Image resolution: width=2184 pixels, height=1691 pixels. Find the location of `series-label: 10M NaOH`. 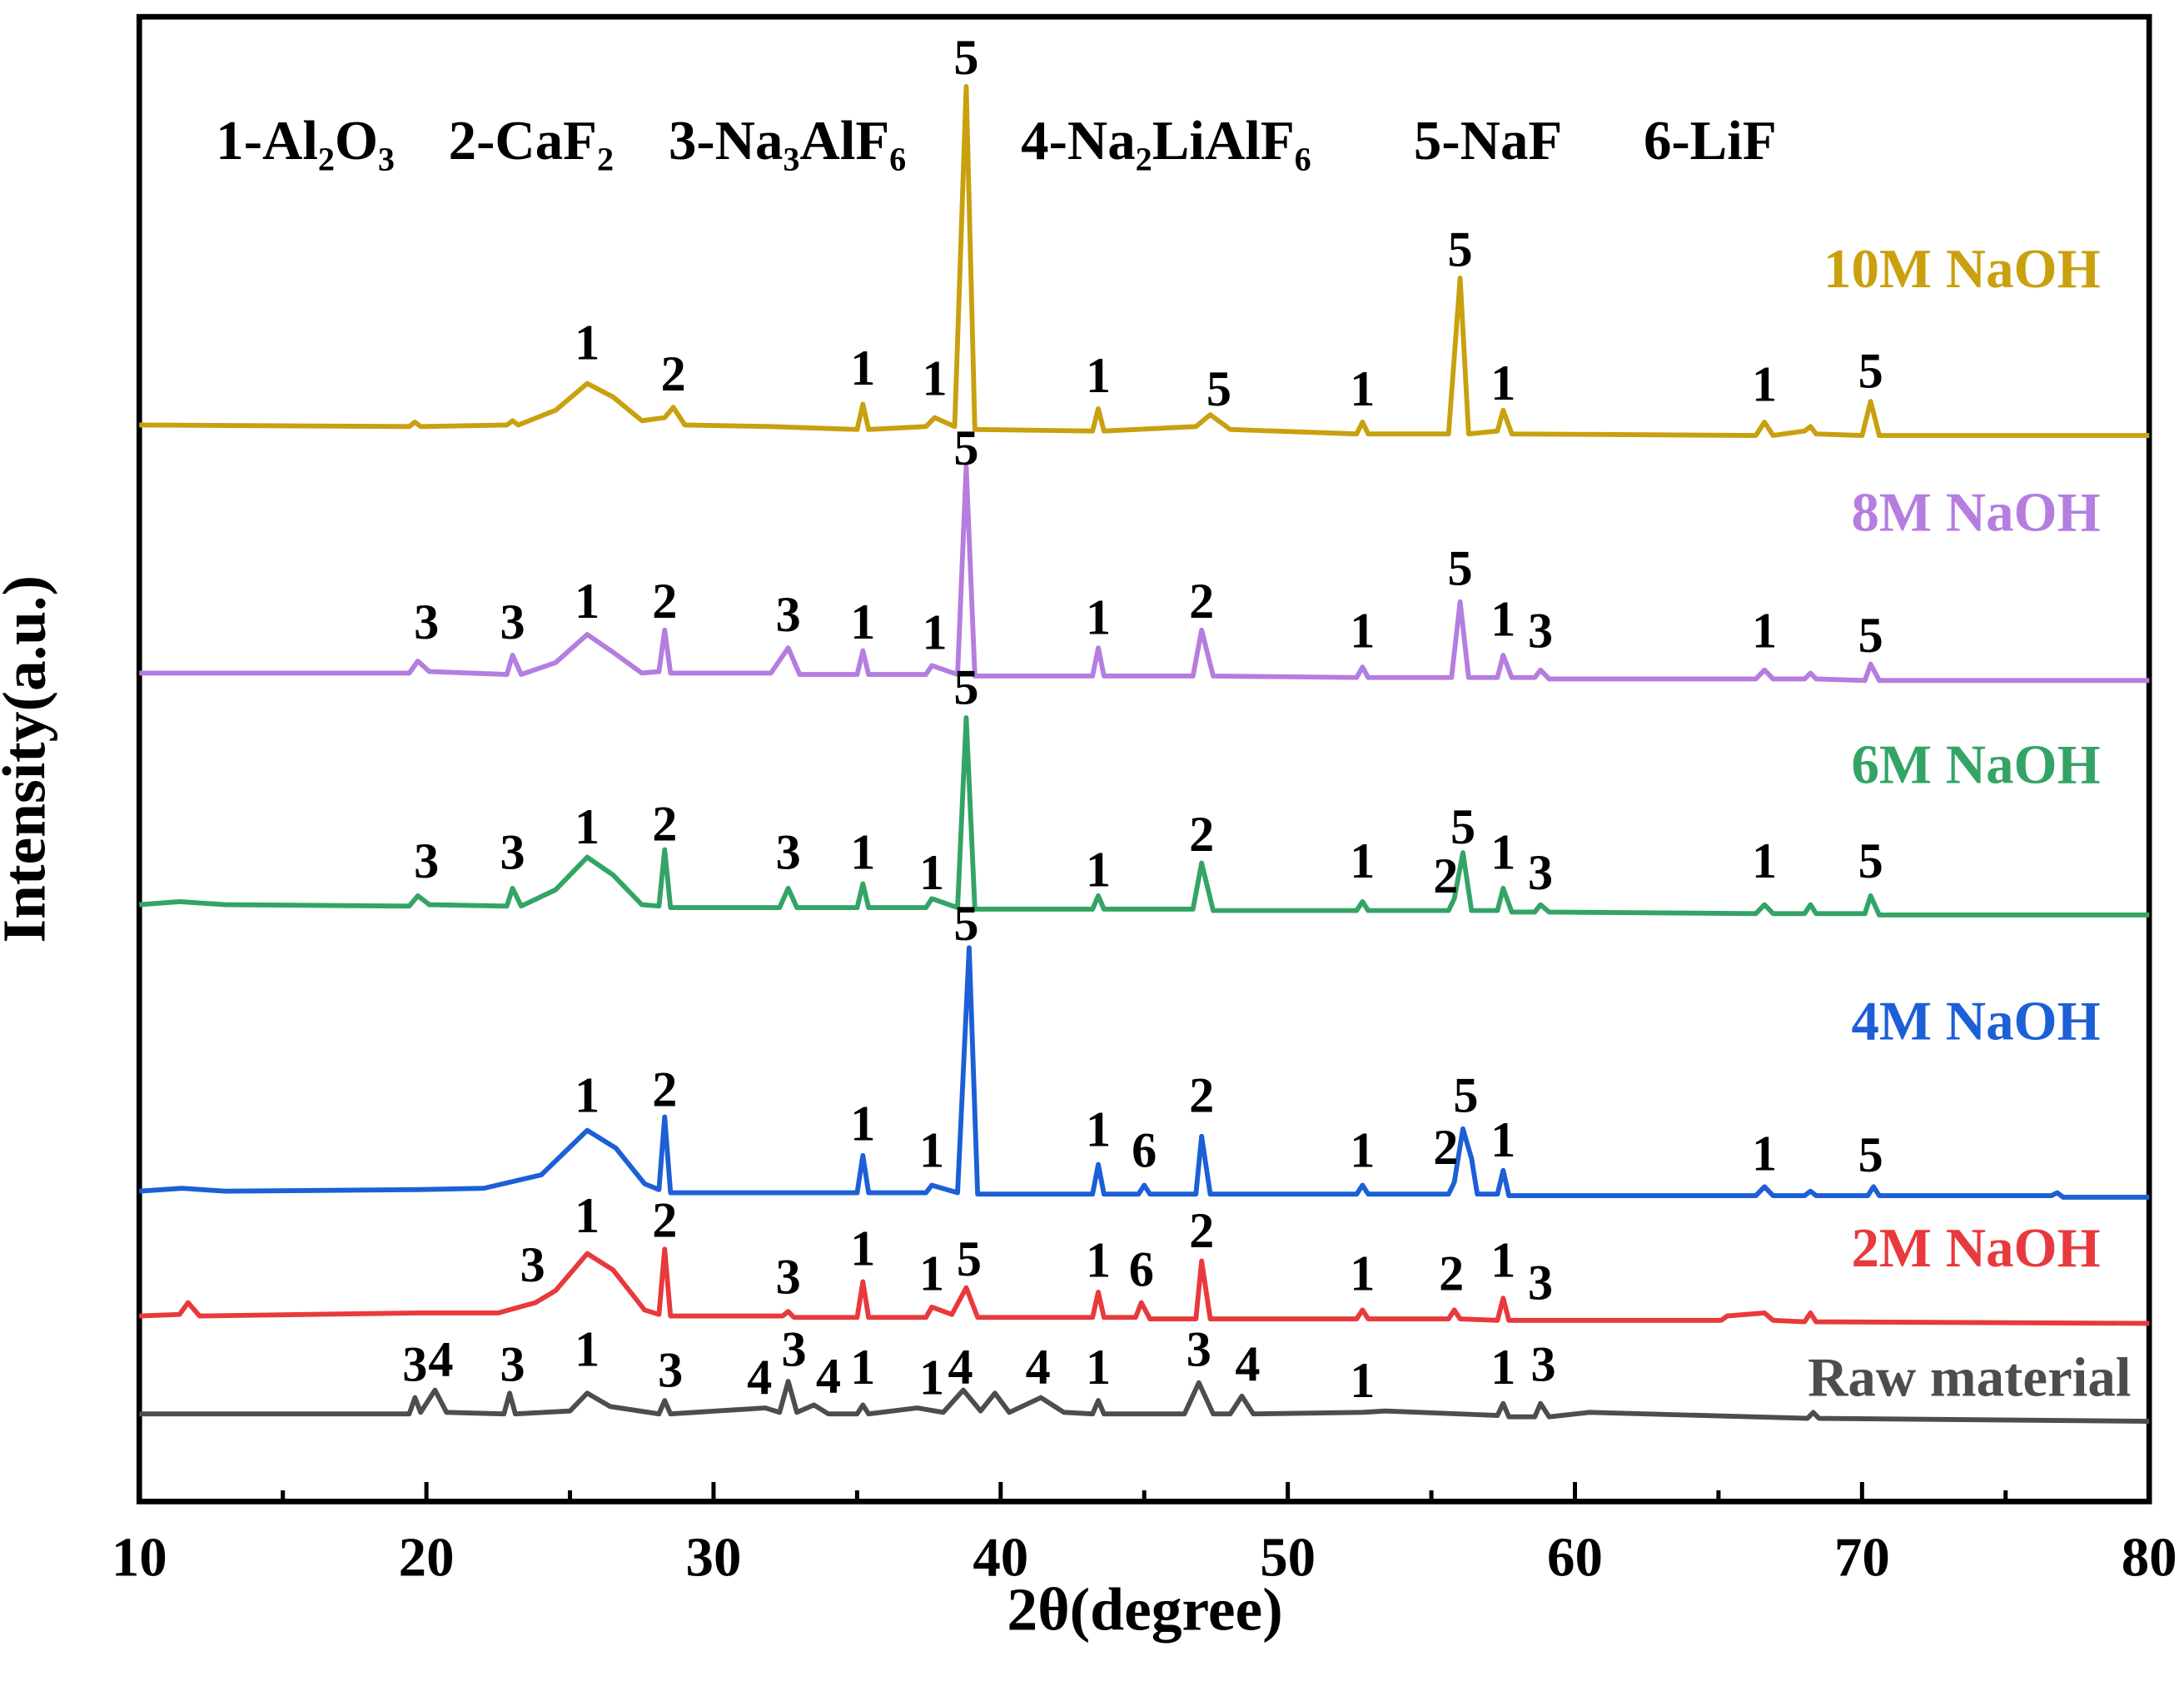

series-label: 10M NaOH is located at coordinates (1962, 269).